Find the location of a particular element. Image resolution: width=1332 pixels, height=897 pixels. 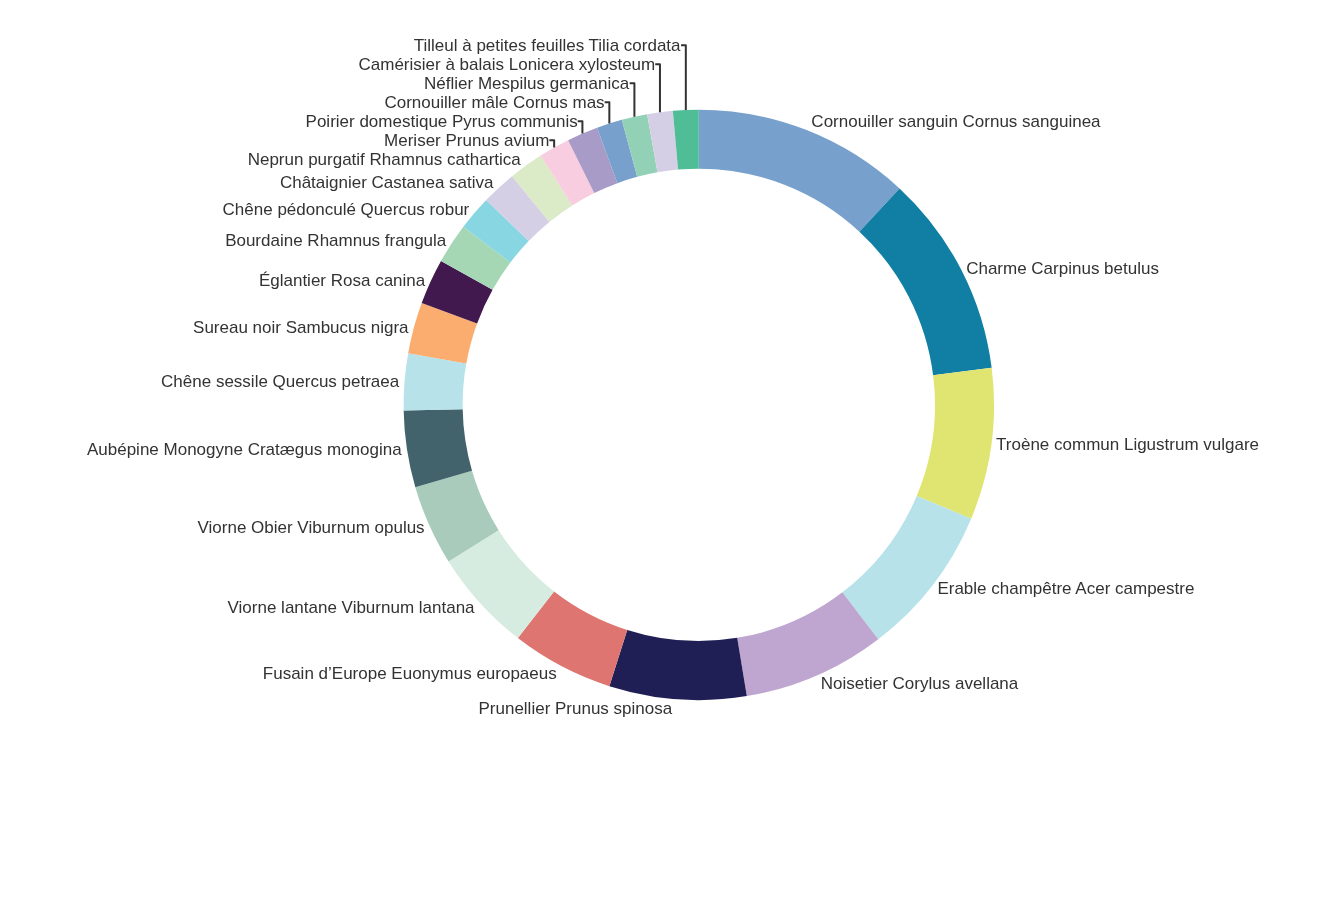

slice-label: Fusain d’Europe Euonymus europaeus is located at coordinates (409, 674).